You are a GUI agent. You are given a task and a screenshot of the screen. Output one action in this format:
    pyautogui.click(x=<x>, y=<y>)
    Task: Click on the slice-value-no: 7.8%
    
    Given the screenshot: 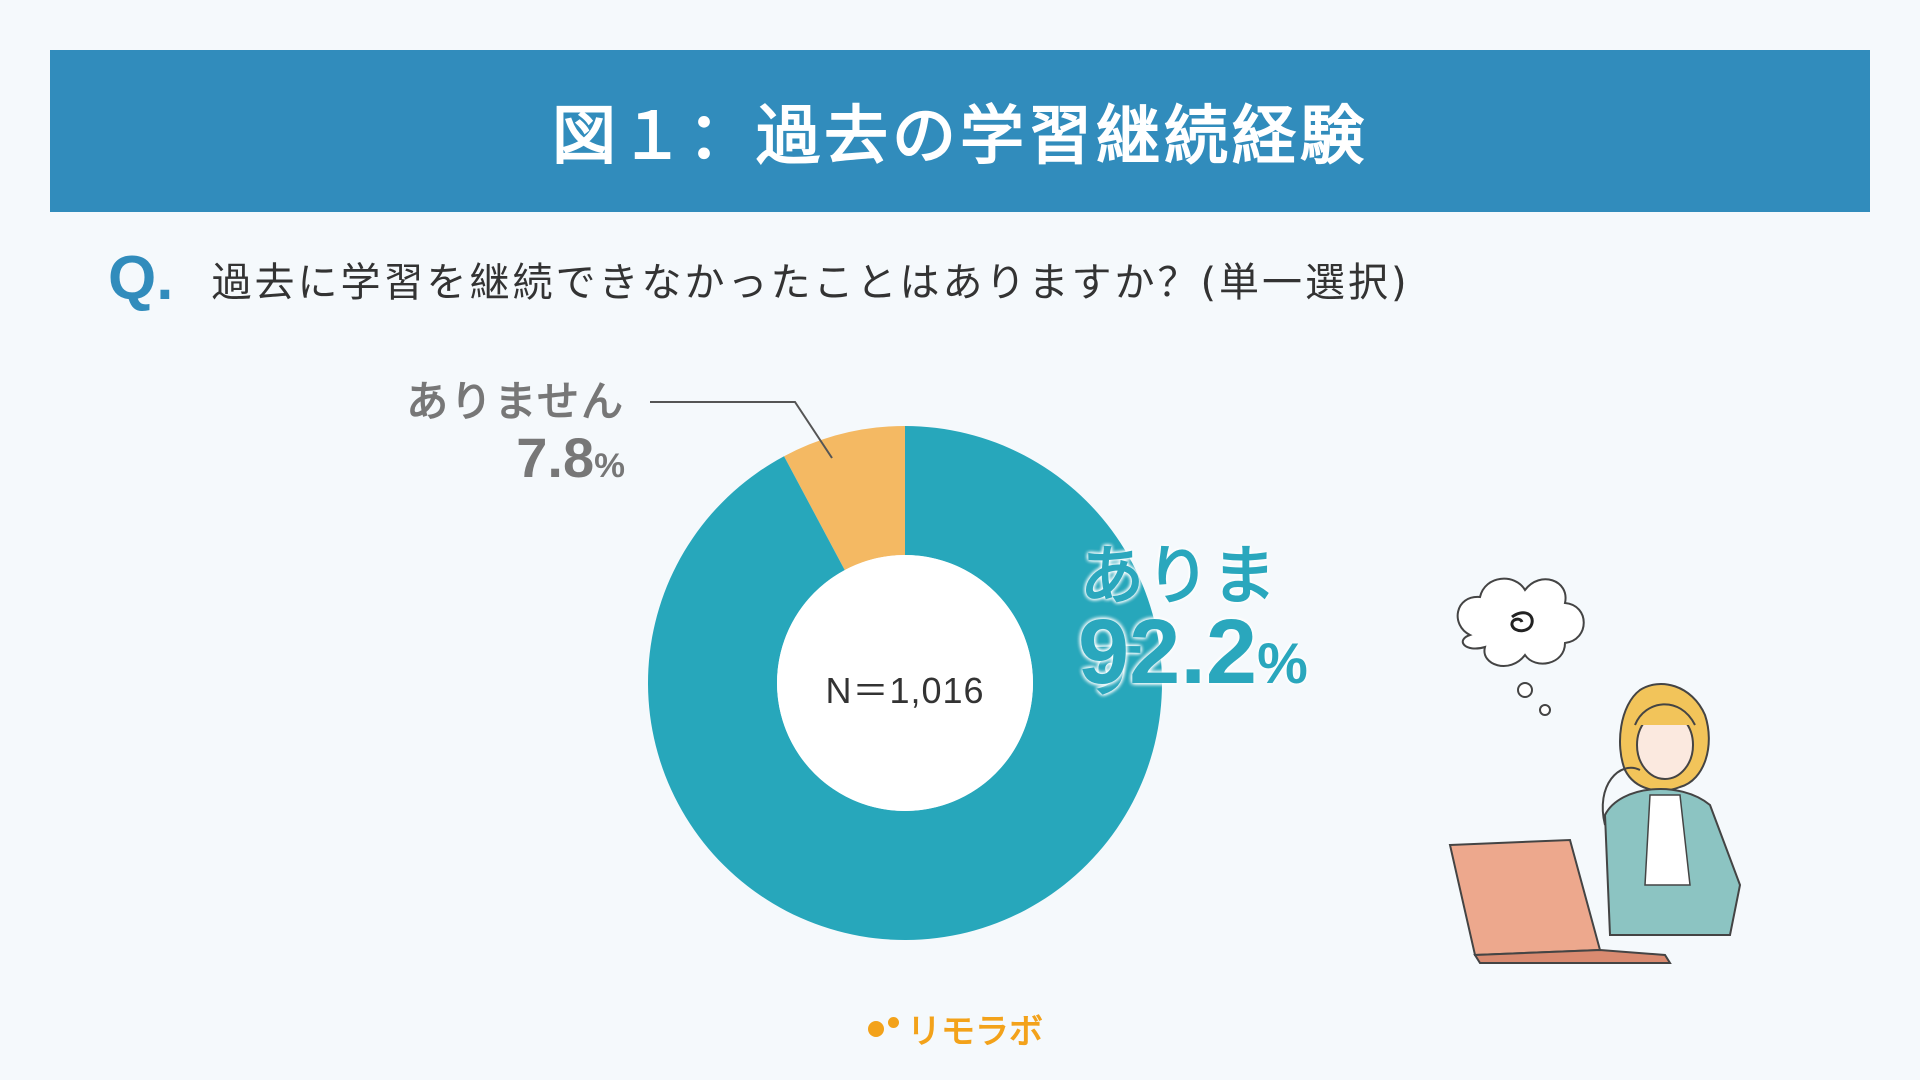 What is the action you would take?
    pyautogui.click(x=492, y=457)
    